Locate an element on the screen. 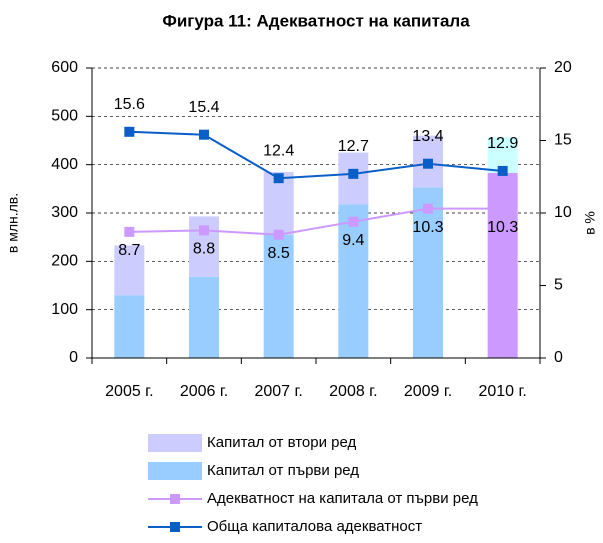  y2-tick-label: 0 is located at coordinates (558, 357).